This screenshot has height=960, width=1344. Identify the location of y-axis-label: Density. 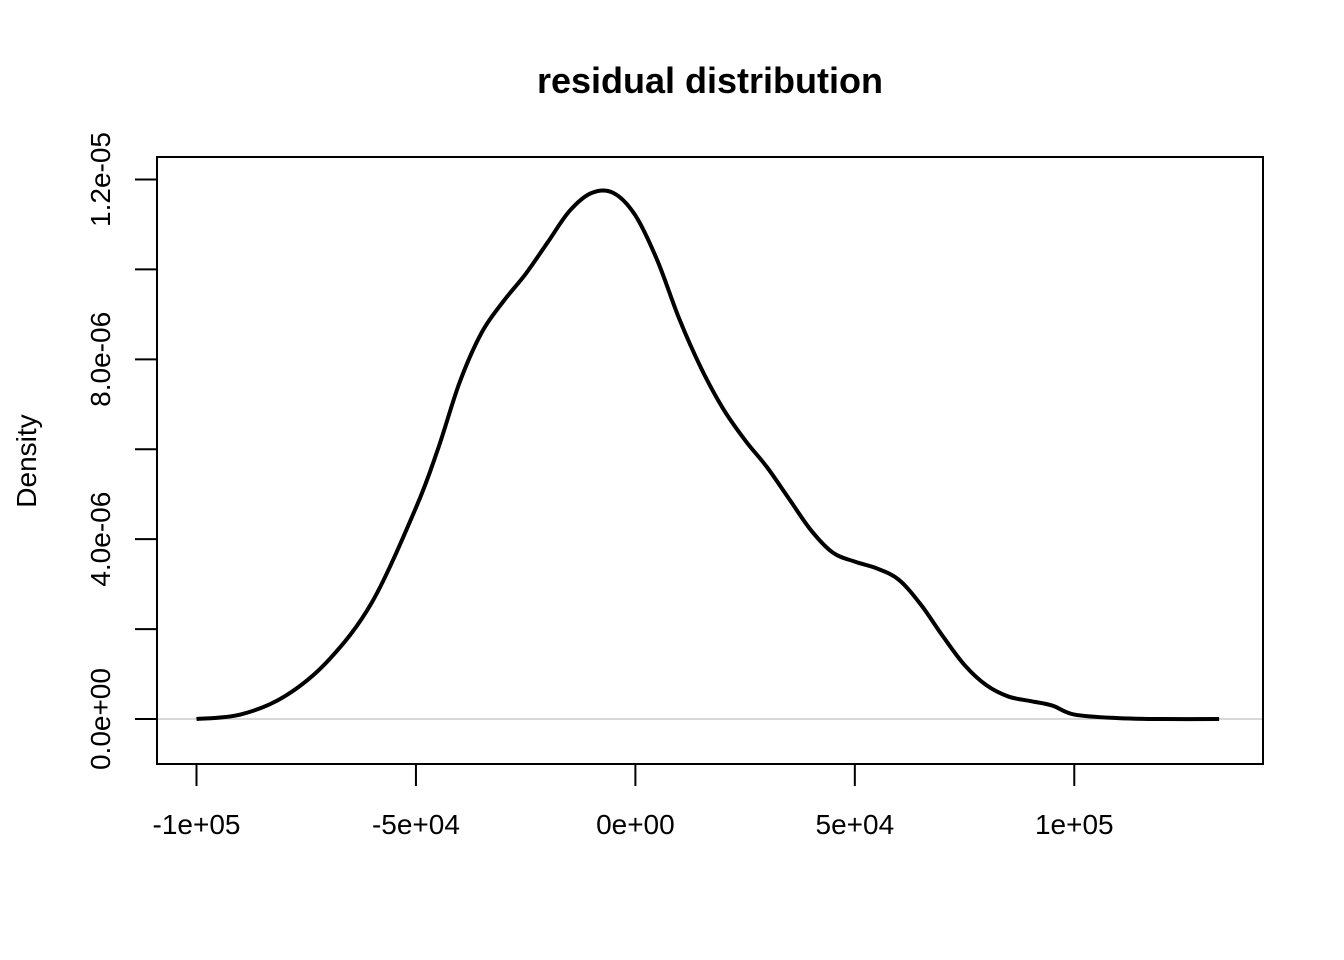
(26, 460).